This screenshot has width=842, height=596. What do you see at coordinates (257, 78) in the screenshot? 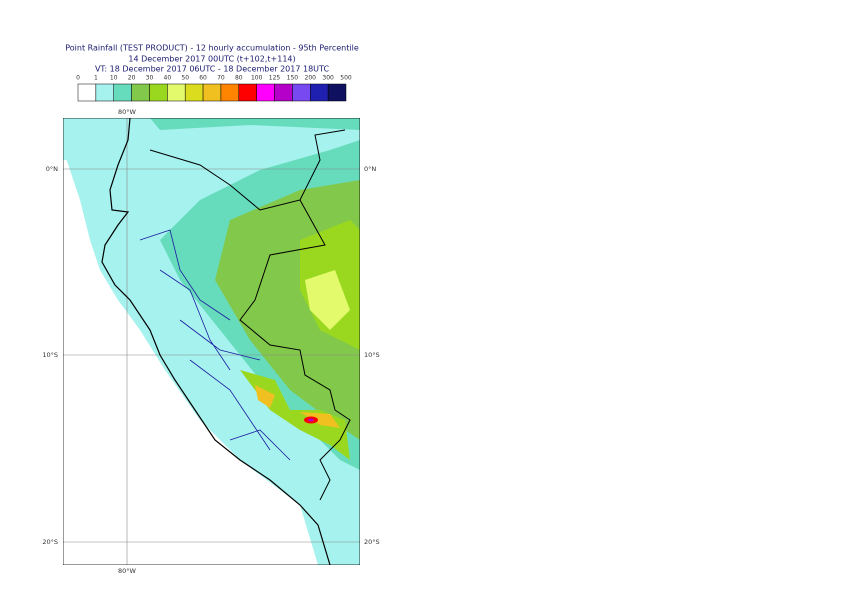
I see `legend-label: 100` at bounding box center [257, 78].